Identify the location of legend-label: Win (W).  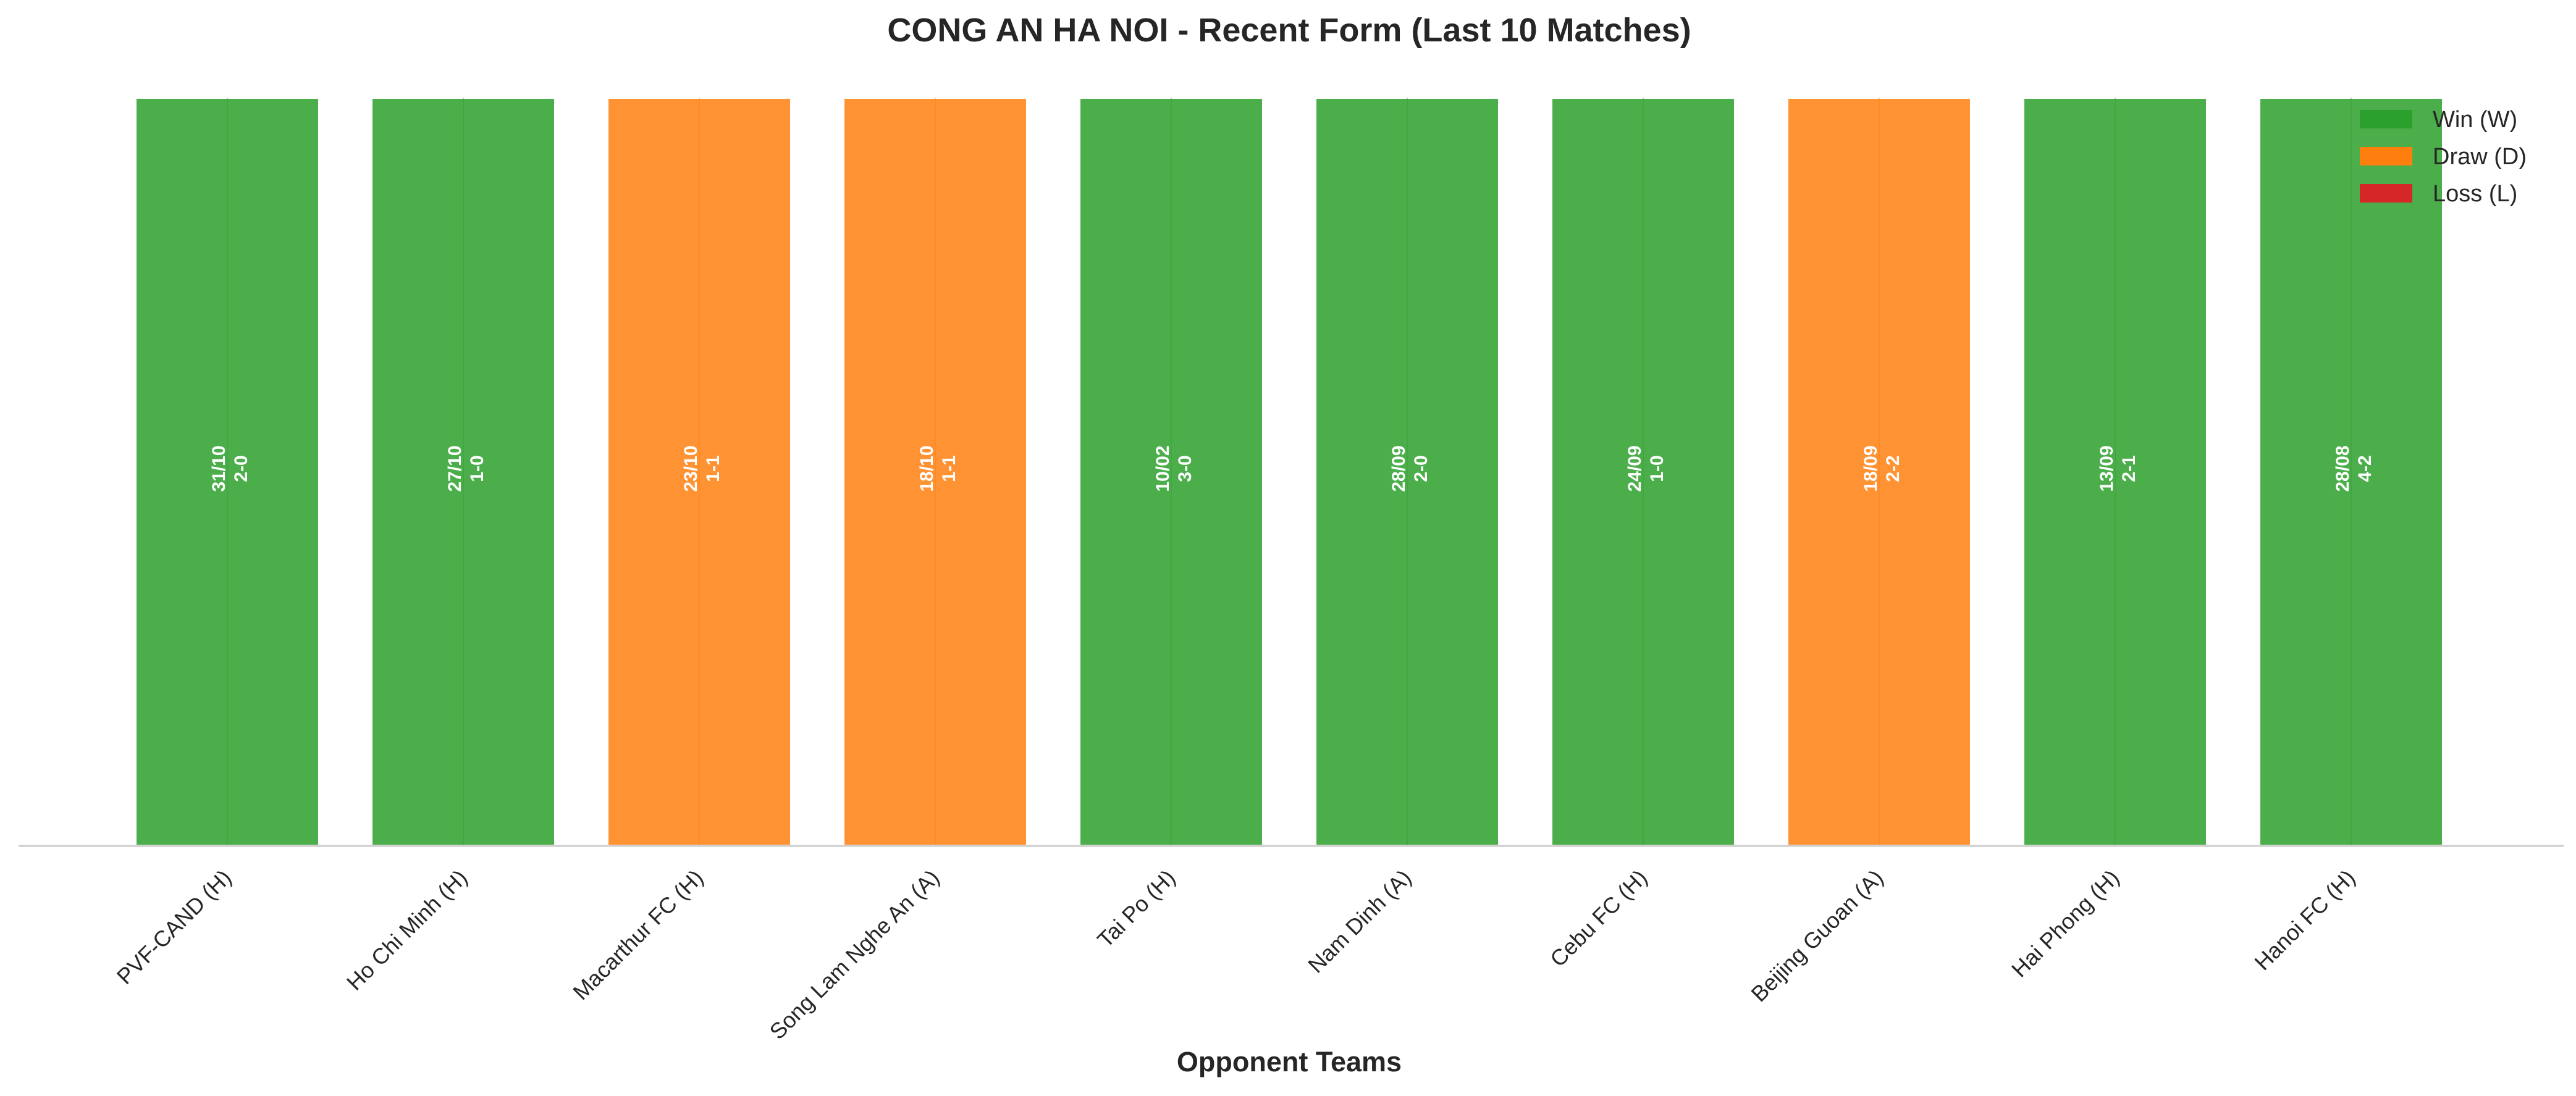
(2475, 120).